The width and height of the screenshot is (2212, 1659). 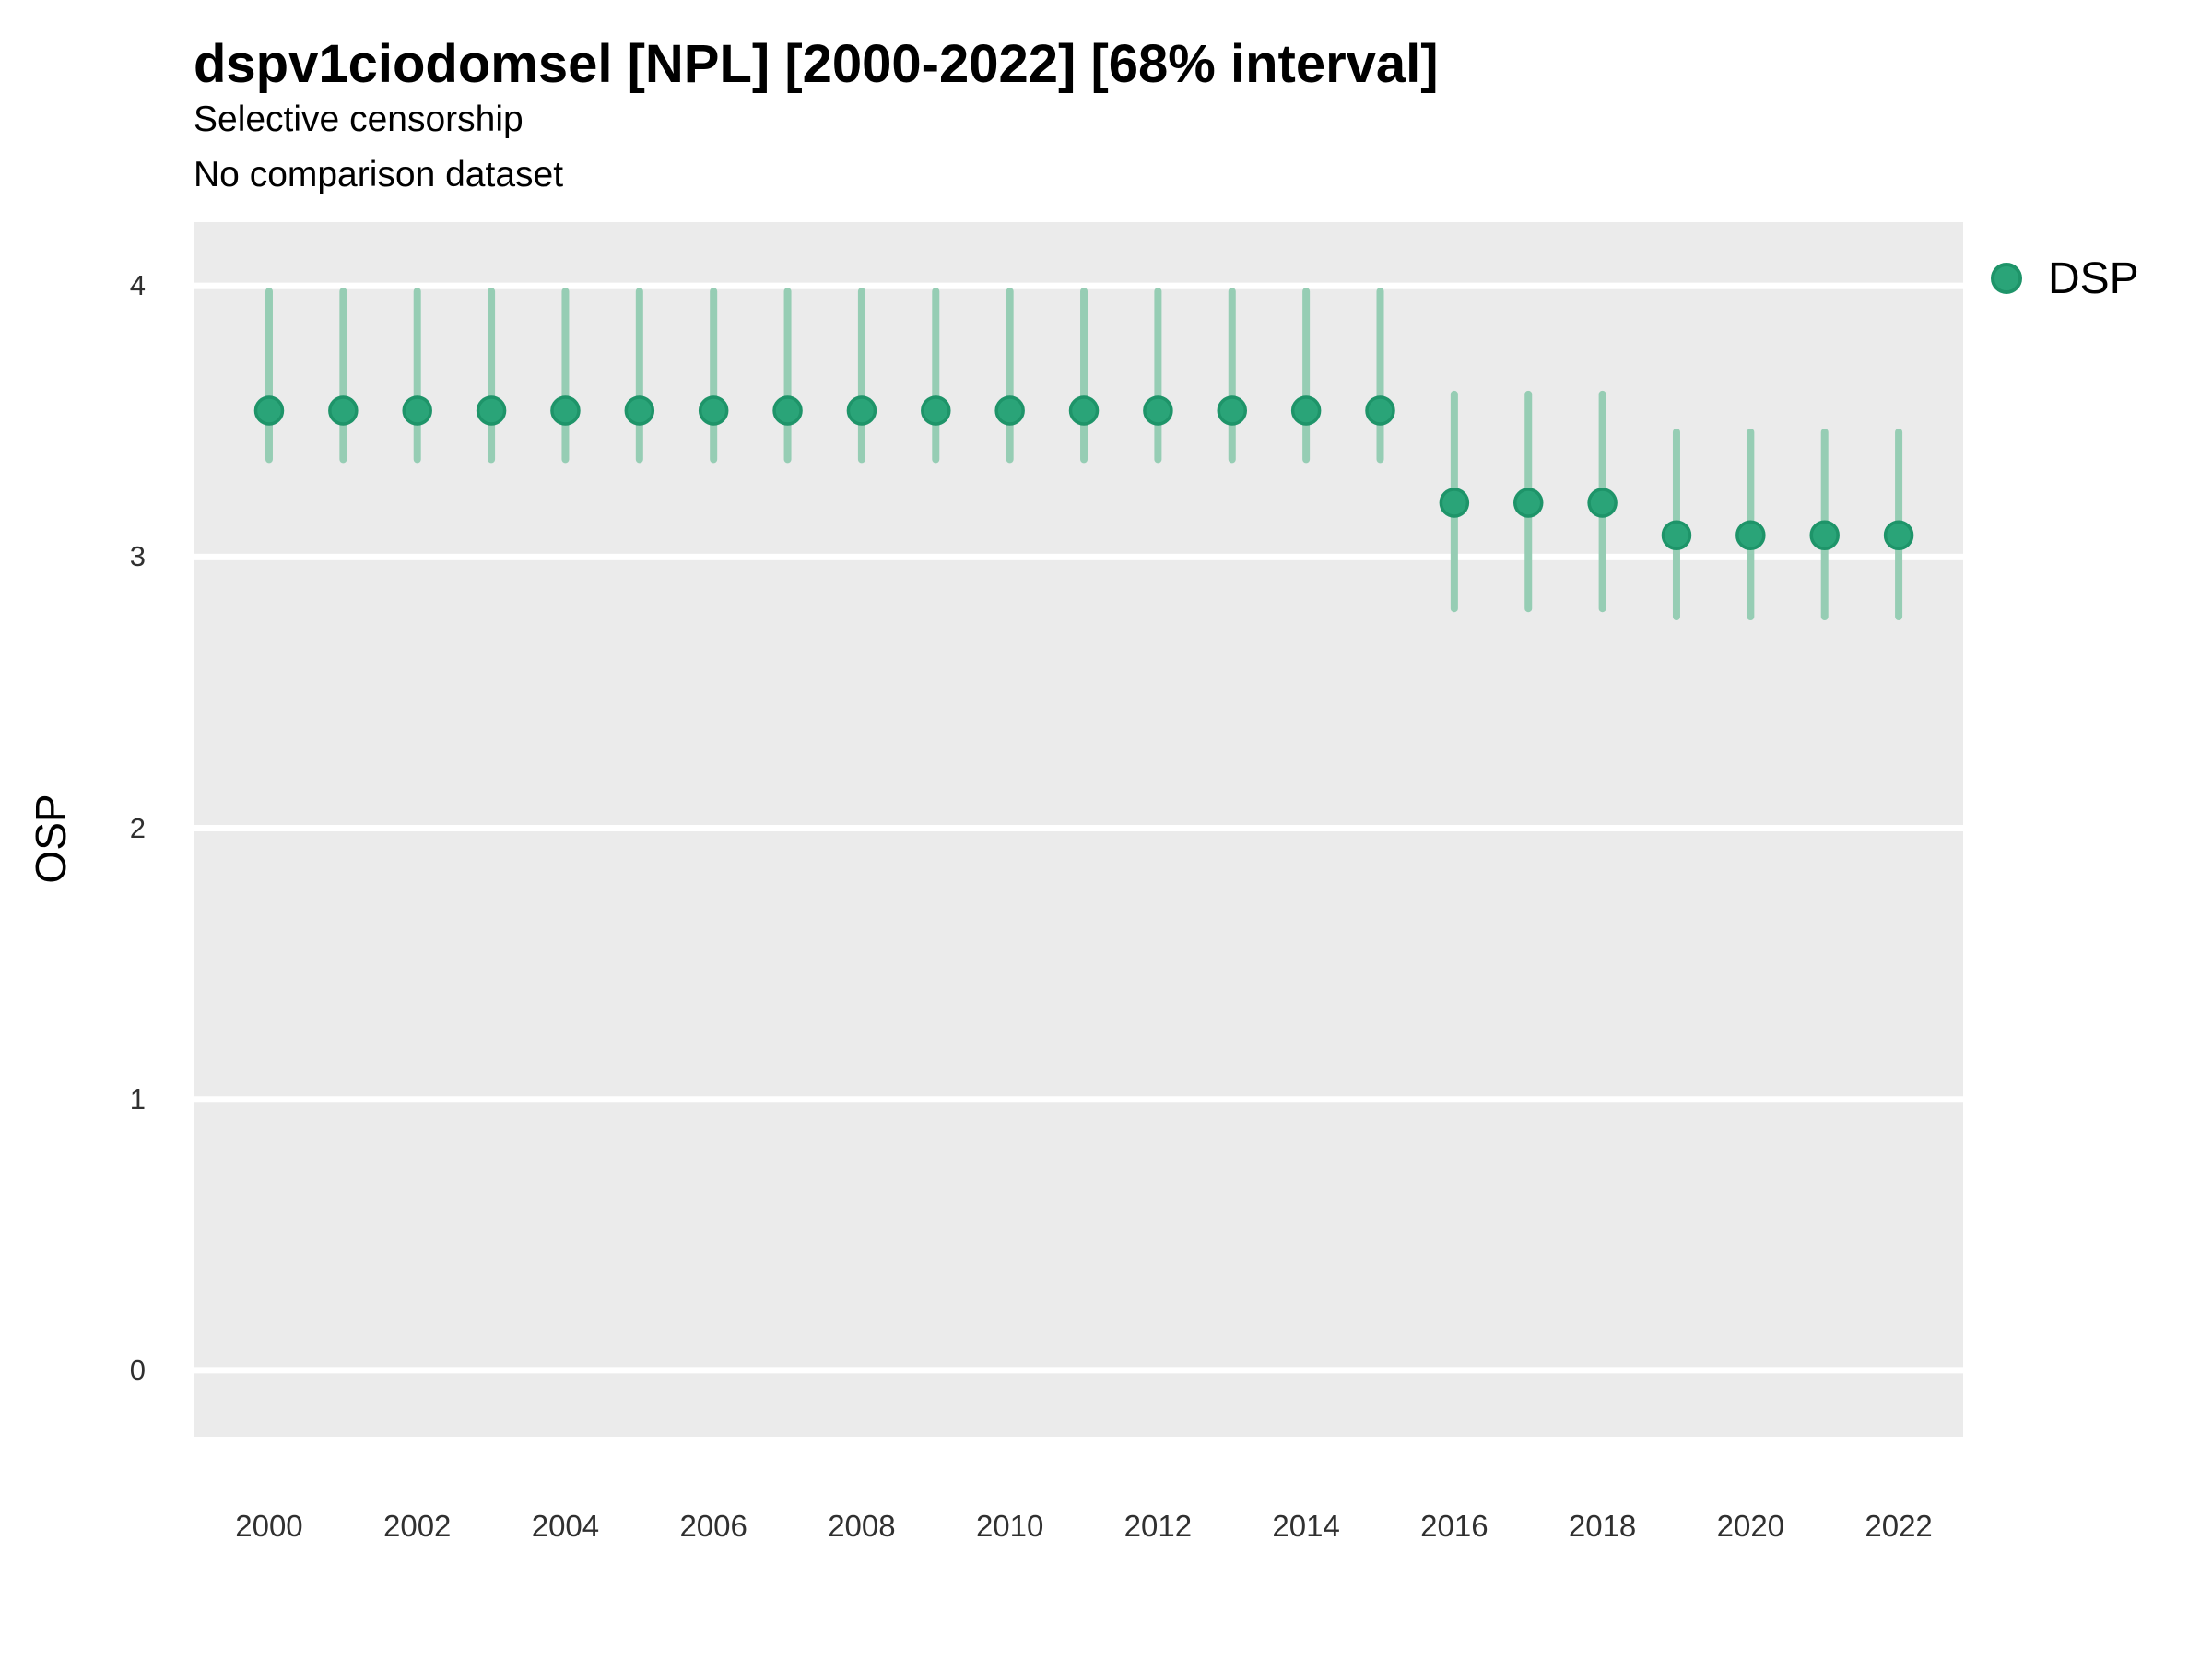 I want to click on point-estimate-2001, so click(x=343, y=410).